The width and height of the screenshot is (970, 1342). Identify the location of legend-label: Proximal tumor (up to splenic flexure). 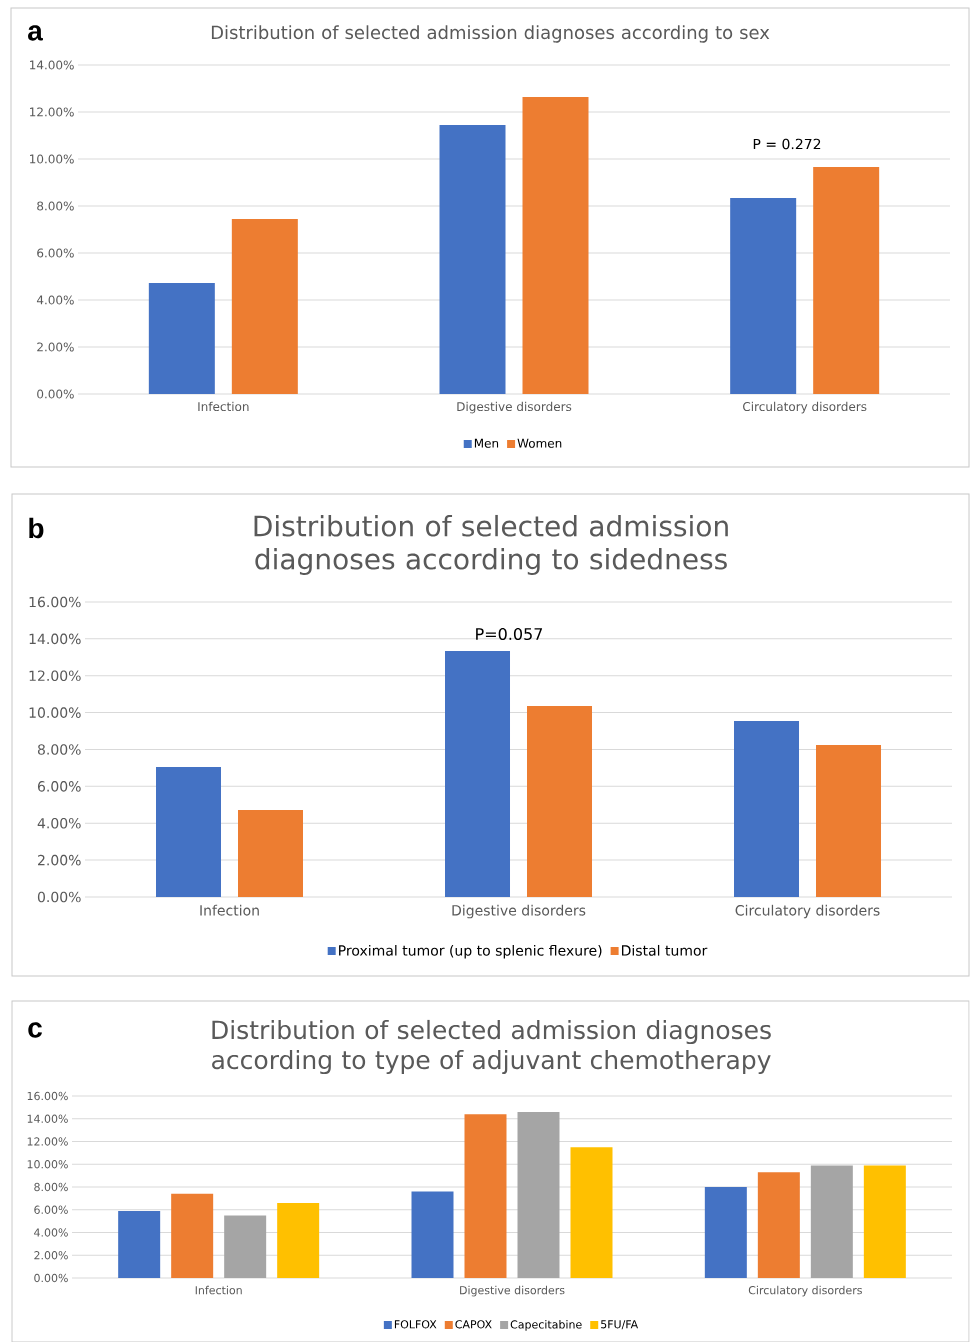
(470, 951).